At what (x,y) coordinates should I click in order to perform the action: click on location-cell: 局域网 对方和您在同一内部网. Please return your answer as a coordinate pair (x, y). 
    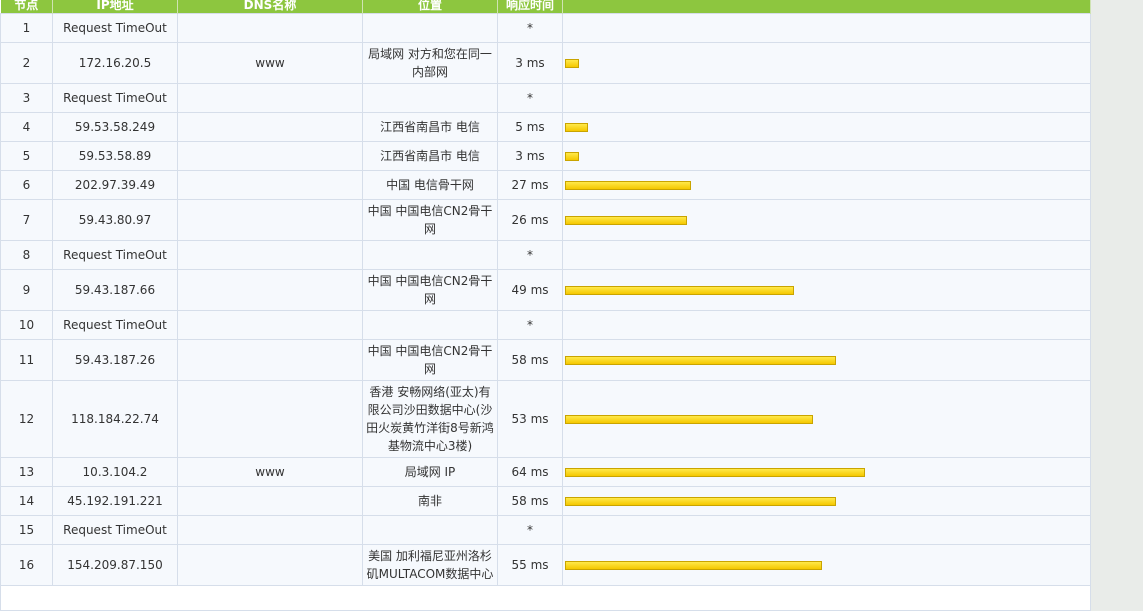
    Looking at the image, I should click on (430, 63).